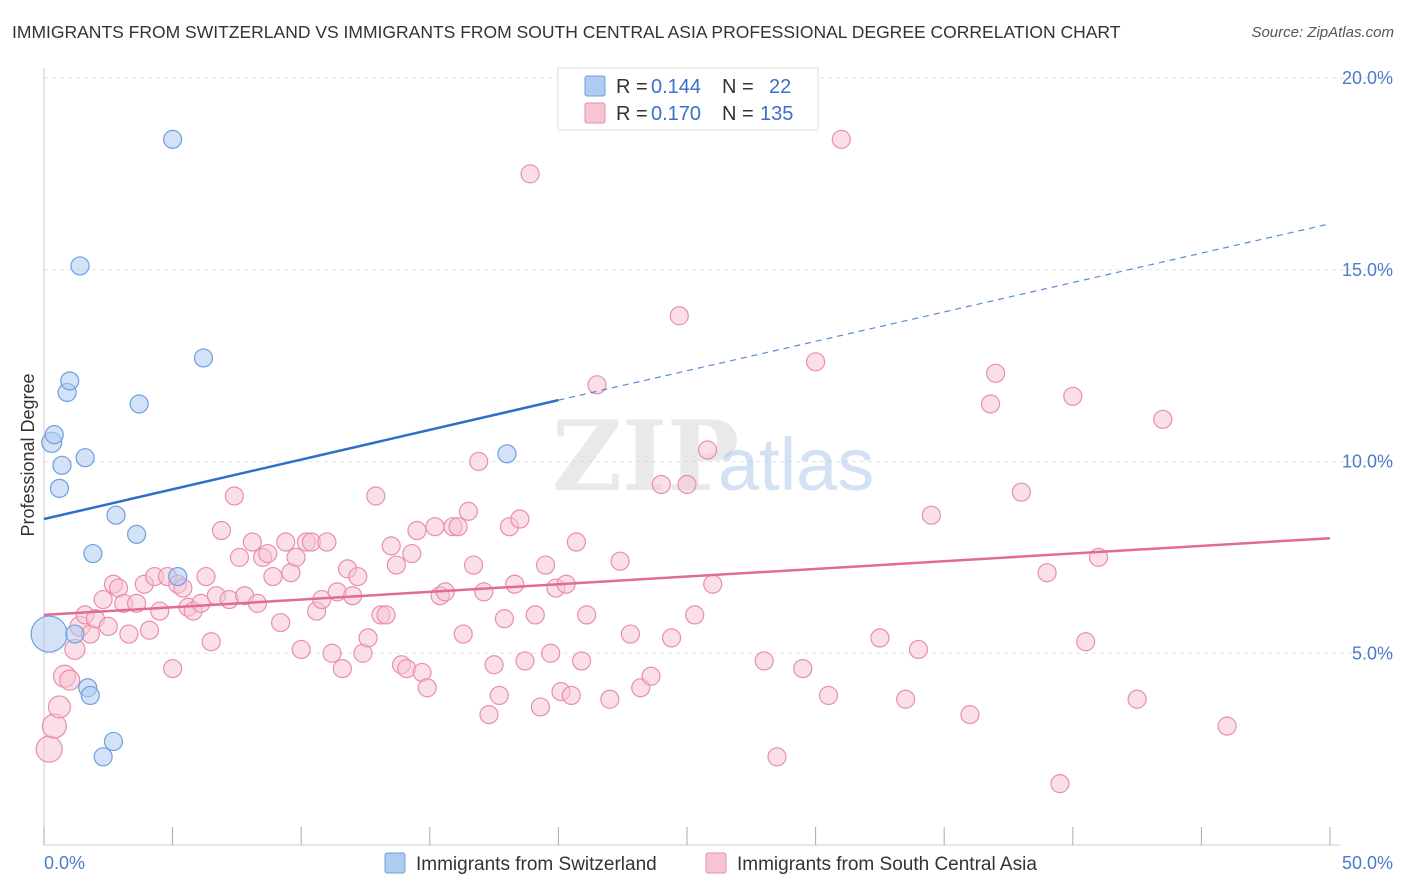 This screenshot has height=892, width=1406. Describe the element at coordinates (64, 863) in the screenshot. I see `x-tick-label-min: 0.0%` at that location.